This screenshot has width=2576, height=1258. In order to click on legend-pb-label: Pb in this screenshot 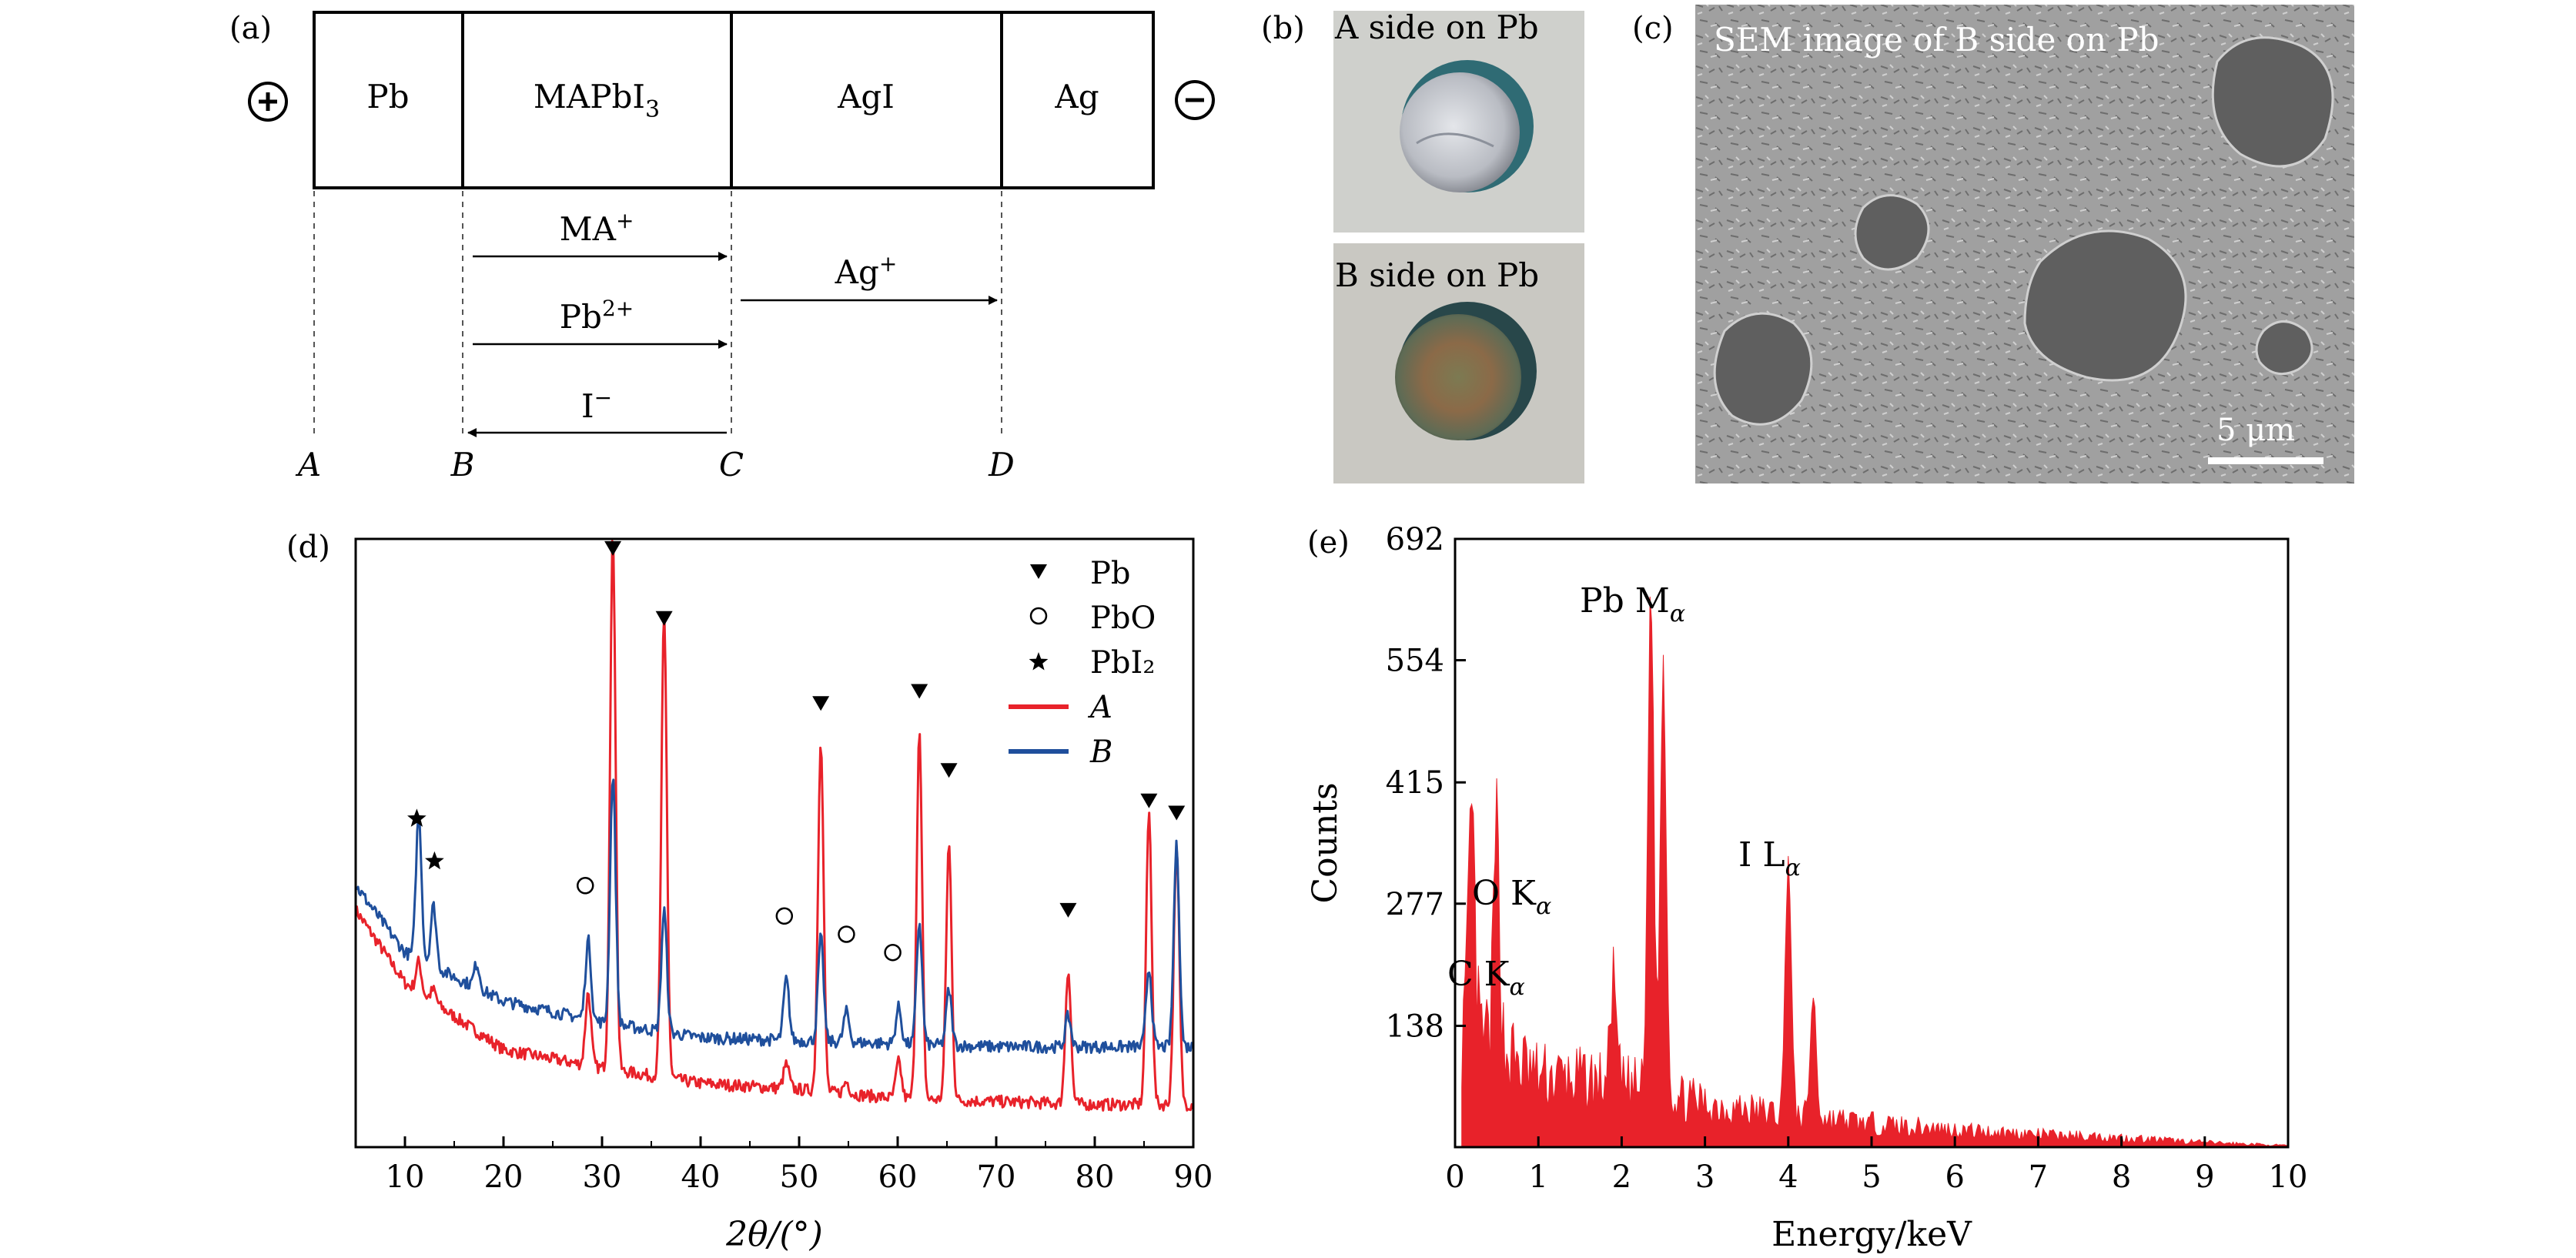, I will do `click(1110, 573)`.